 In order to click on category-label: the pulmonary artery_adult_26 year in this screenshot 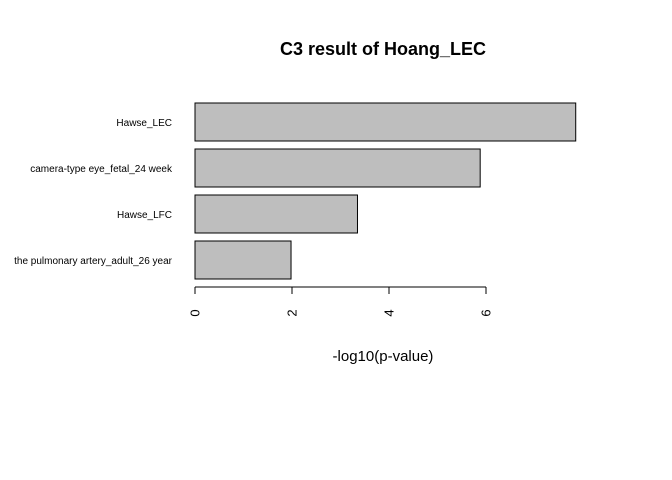, I will do `click(93, 261)`.